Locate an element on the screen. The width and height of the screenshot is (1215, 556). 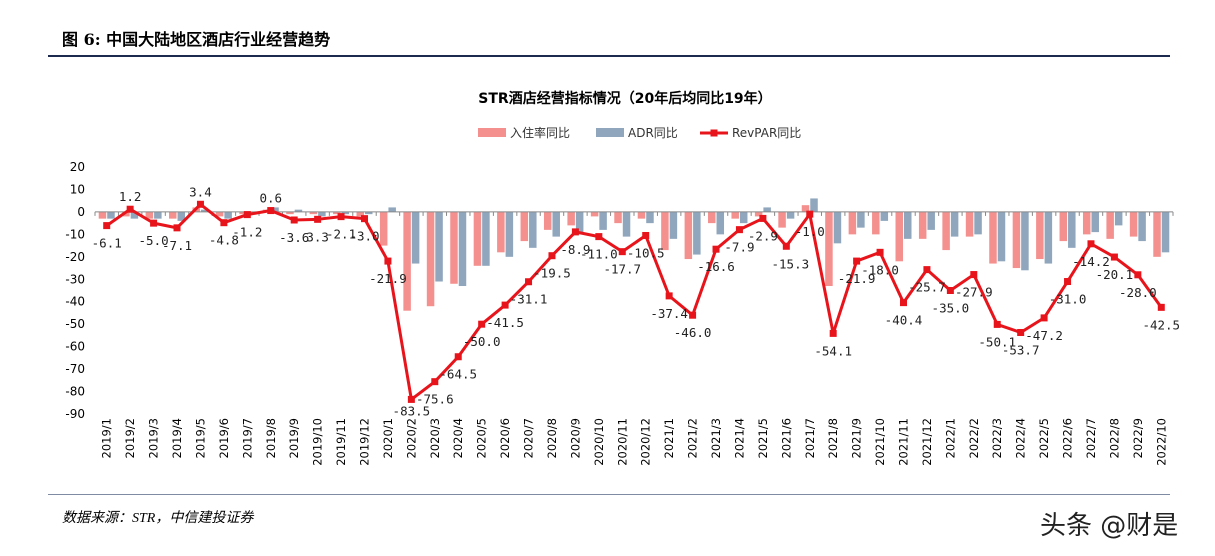
data-label: -2.9 is located at coordinates (763, 235).